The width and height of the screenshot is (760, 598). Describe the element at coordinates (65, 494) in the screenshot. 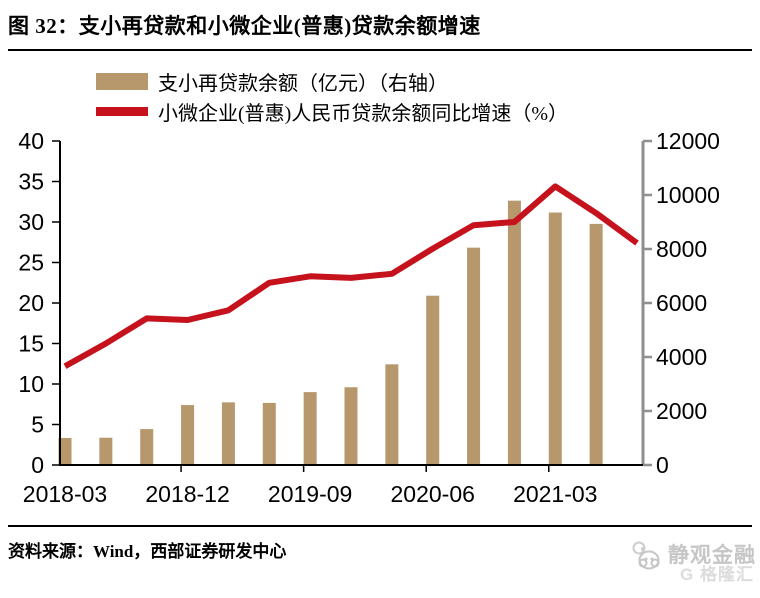

I see `x-tick-label: 2018-03` at that location.